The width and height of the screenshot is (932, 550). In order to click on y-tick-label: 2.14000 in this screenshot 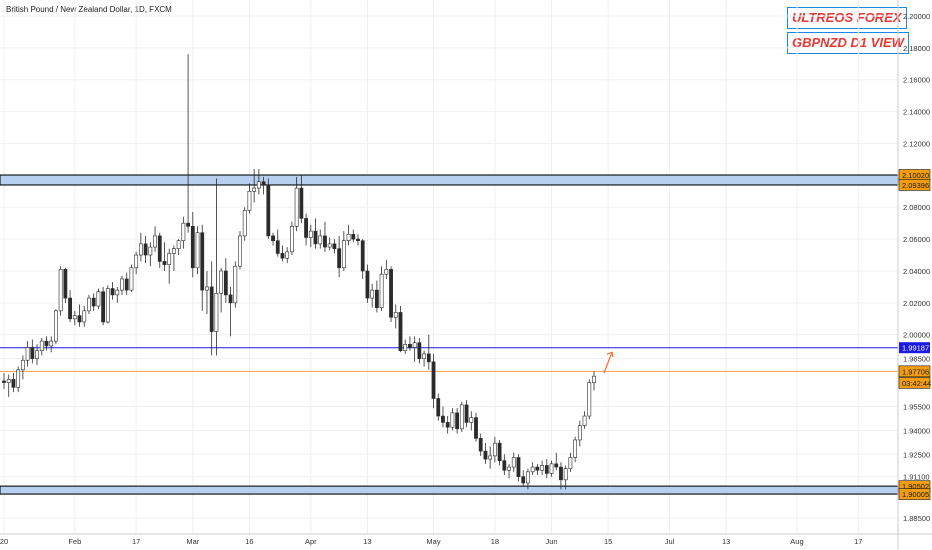, I will do `click(916, 112)`.